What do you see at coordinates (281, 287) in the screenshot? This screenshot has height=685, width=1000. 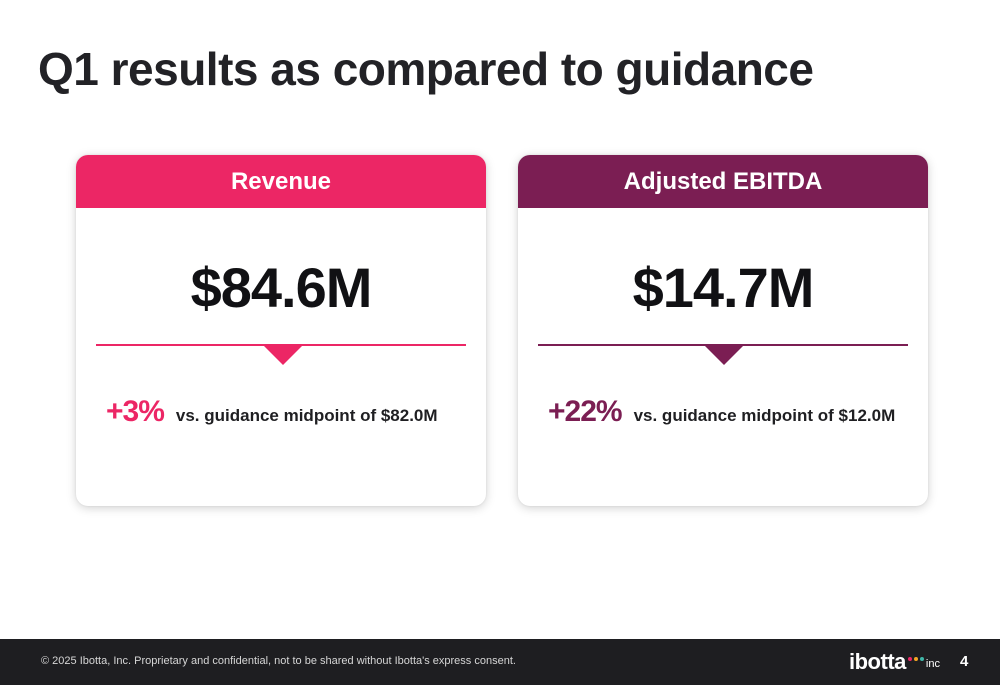 I see `revenue-value: $84.6M` at bounding box center [281, 287].